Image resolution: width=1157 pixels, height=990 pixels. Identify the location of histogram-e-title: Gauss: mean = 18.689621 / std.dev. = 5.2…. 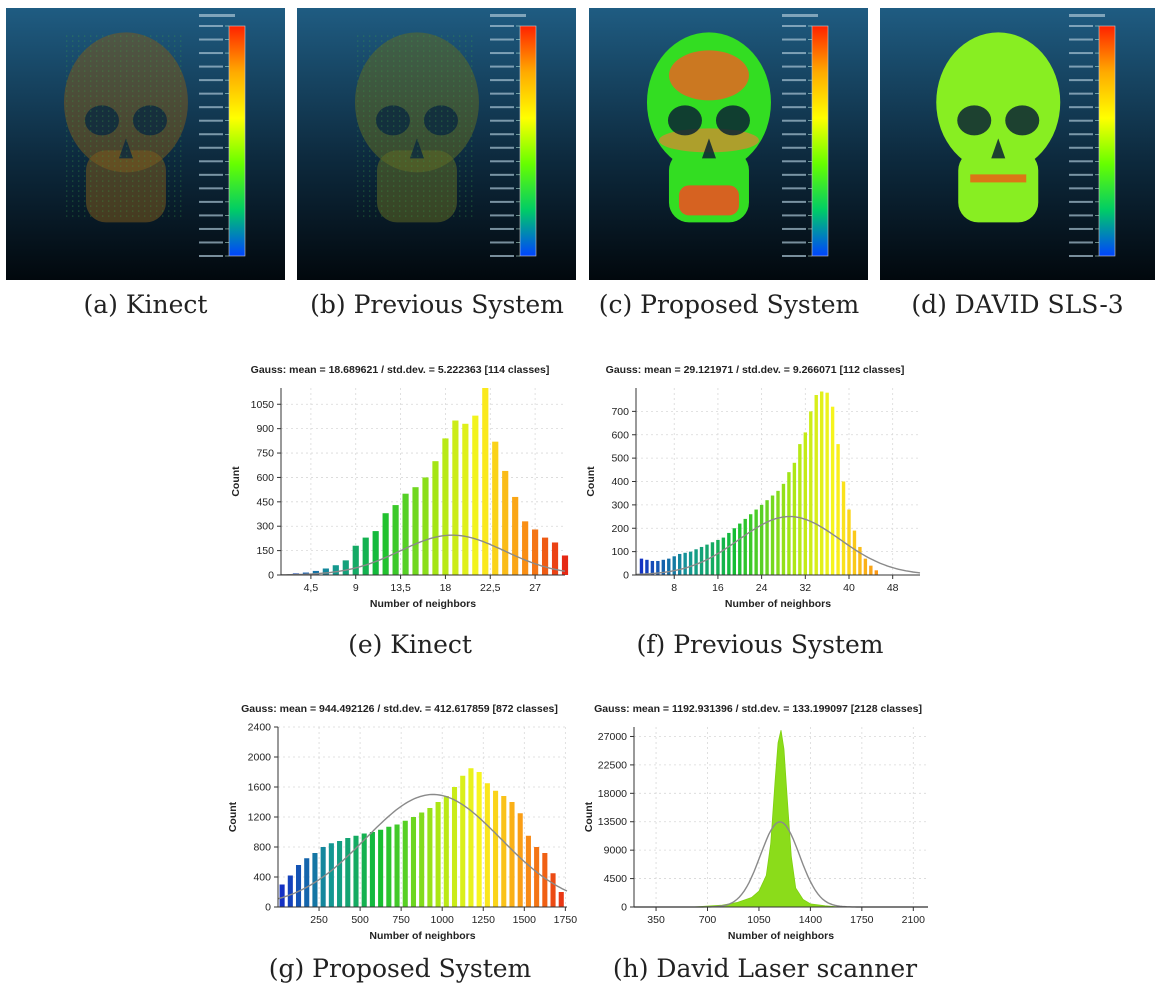
(400, 370).